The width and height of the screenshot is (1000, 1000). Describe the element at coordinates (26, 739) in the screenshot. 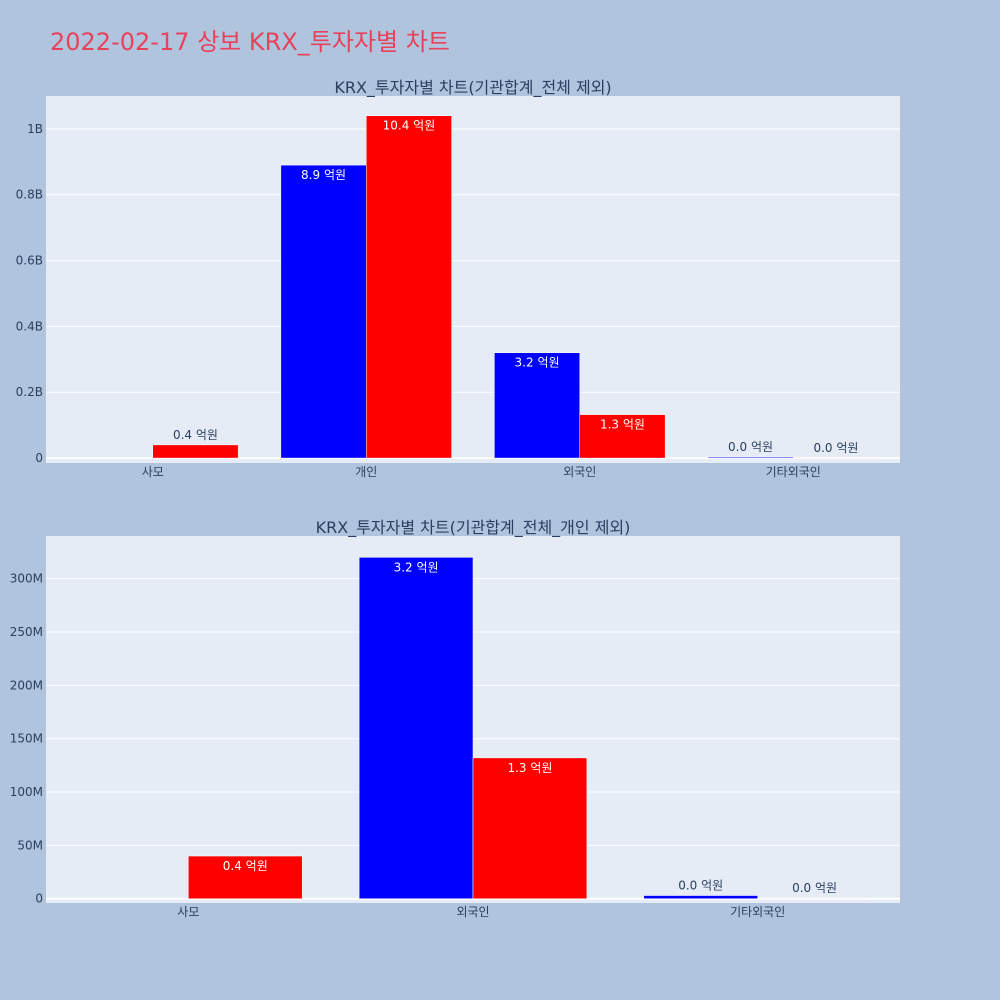

I see `y-tick-label: 150M` at that location.